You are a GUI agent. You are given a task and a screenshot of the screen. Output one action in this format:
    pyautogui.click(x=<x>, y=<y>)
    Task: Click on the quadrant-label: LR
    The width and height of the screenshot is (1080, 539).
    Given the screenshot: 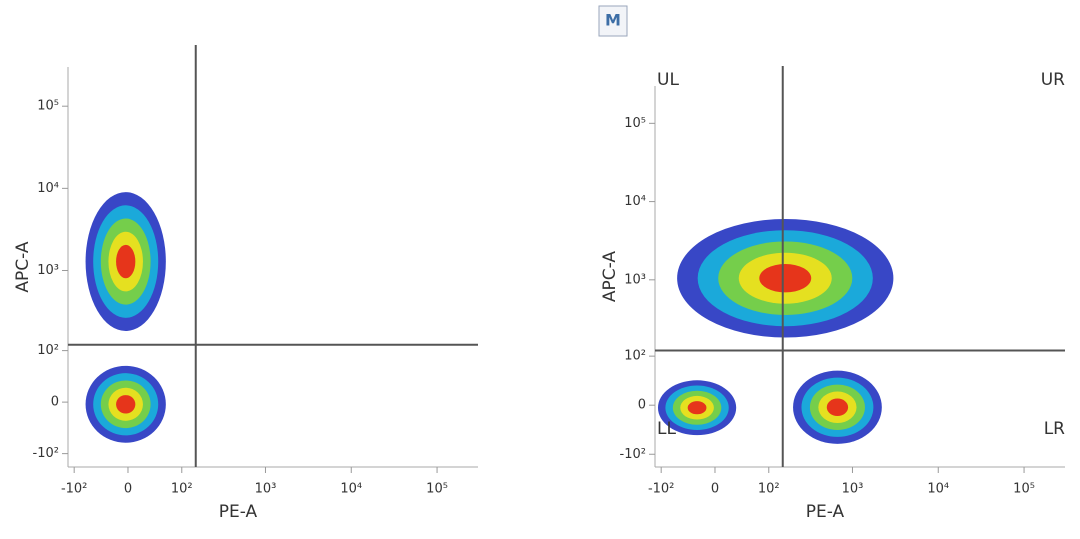 What is the action you would take?
    pyautogui.click(x=1054, y=429)
    